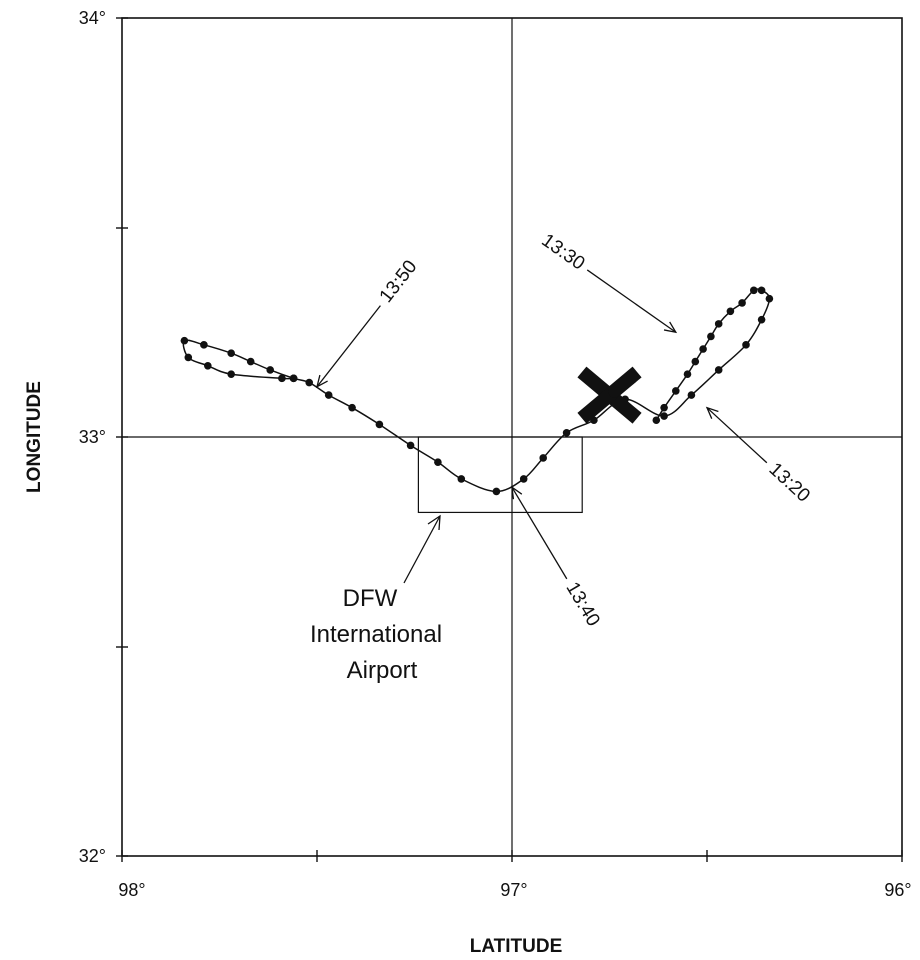 Image resolution: width=920 pixels, height=960 pixels. What do you see at coordinates (562, 252) in the screenshot?
I see `time-label-1330: 13:30` at bounding box center [562, 252].